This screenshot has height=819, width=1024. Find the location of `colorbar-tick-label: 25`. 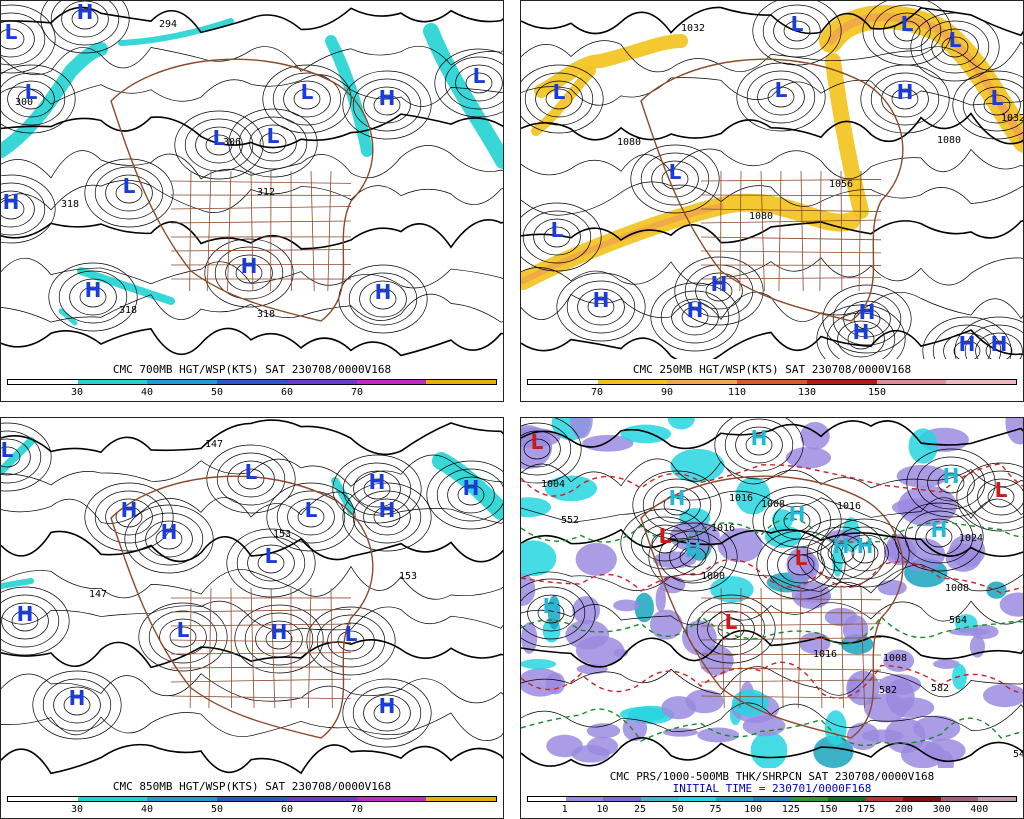

colorbar-tick-label: 25 is located at coordinates (640, 809).